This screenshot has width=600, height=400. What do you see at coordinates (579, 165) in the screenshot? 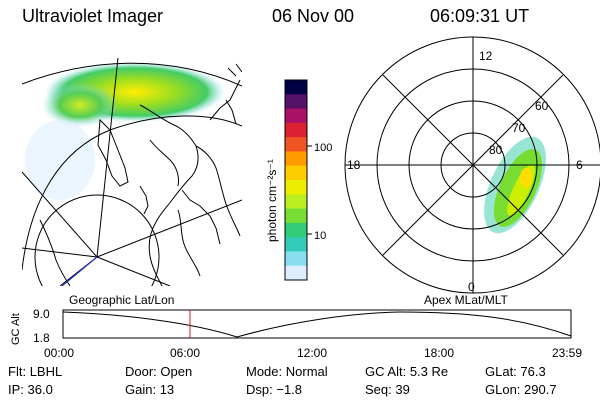
I see `polar-label-6: 6` at bounding box center [579, 165].